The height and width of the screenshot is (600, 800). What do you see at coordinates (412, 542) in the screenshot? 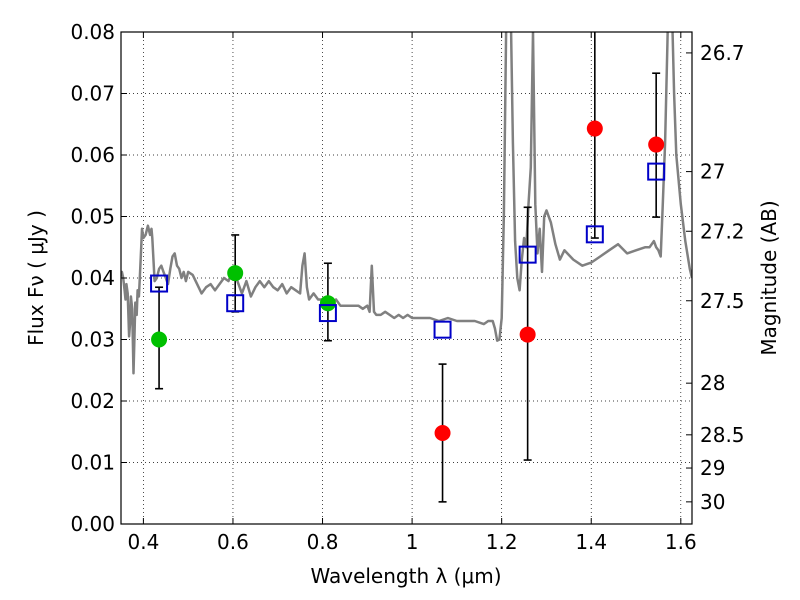
I see `x-tick-label: 1` at bounding box center [412, 542].